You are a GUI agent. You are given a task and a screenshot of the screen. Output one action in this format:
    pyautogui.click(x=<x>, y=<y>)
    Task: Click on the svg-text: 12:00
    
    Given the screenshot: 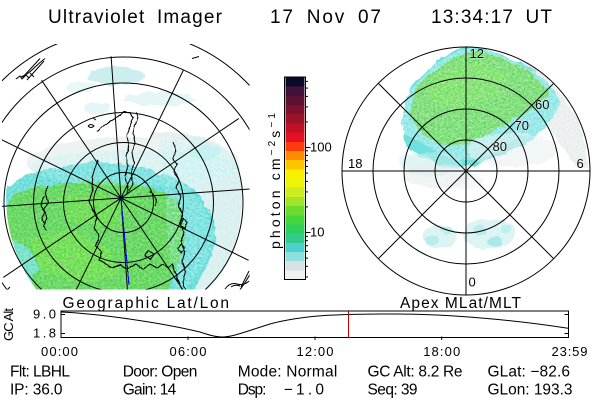 What is the action you would take?
    pyautogui.click(x=315, y=351)
    